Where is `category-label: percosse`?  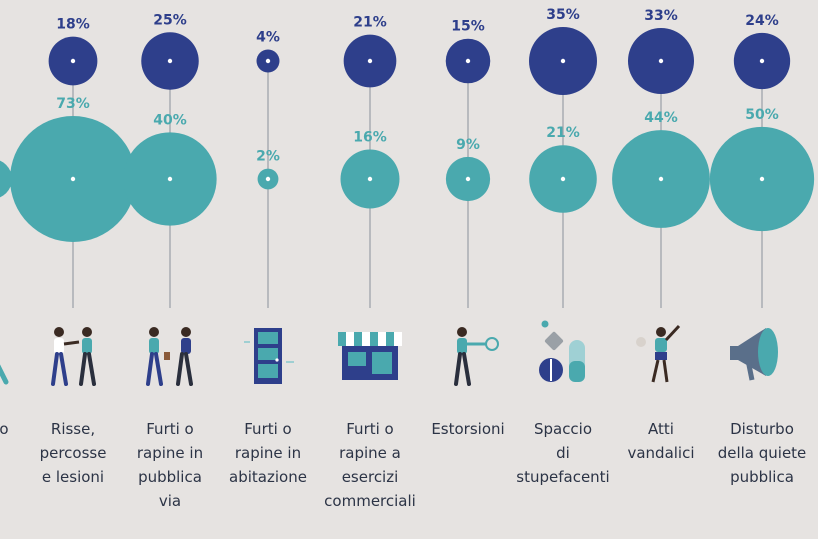
category-label: percosse is located at coordinates (73, 453).